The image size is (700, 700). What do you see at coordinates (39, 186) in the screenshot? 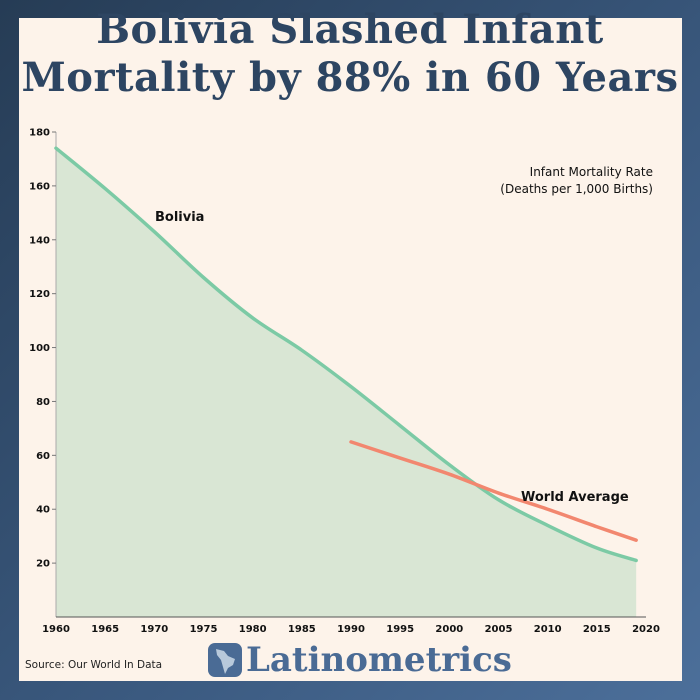
I see `y-tick-label: 160` at bounding box center [39, 186].